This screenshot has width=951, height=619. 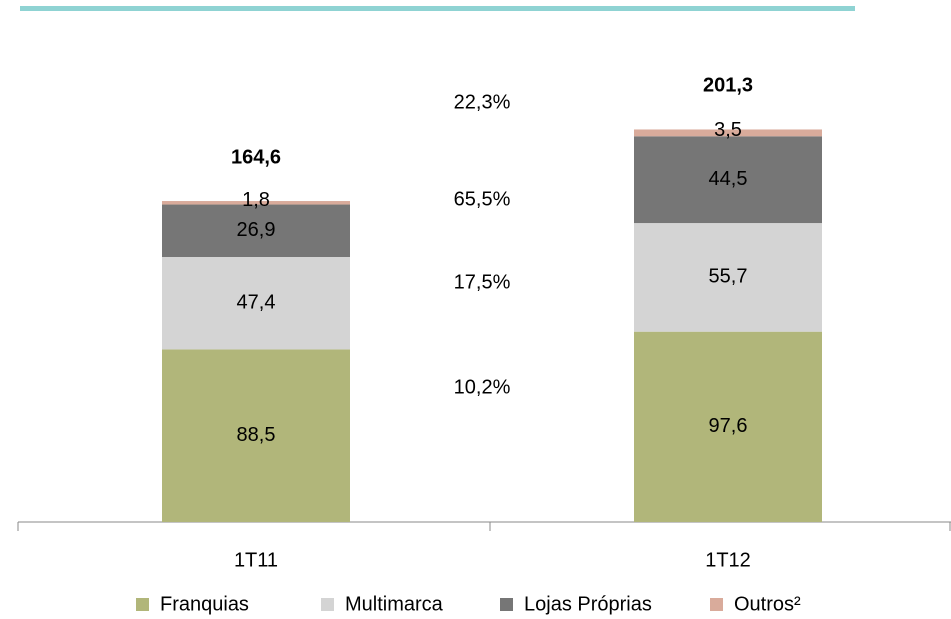 I want to click on growth-label: 22,3%, so click(x=482, y=102).